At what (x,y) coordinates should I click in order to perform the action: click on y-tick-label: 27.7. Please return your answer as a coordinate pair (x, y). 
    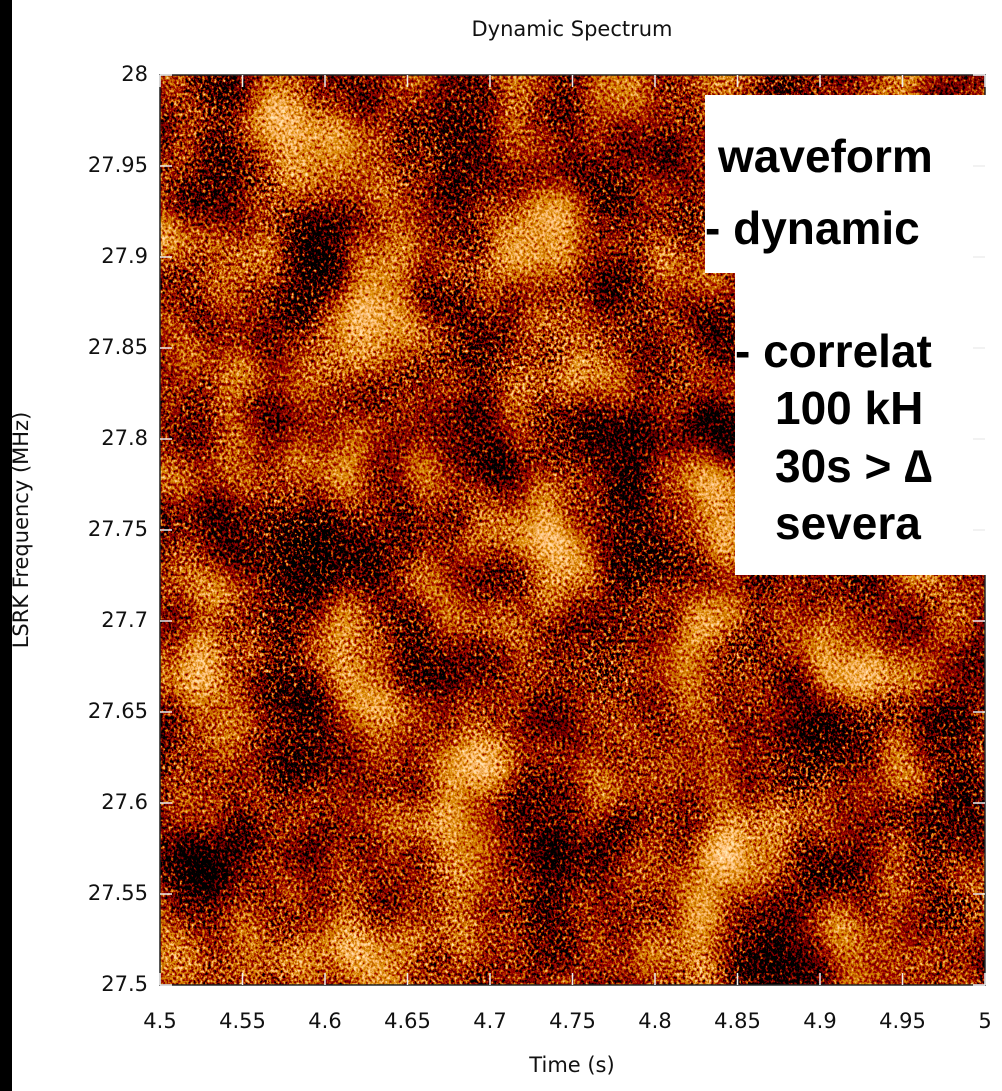
    Looking at the image, I should click on (124, 620).